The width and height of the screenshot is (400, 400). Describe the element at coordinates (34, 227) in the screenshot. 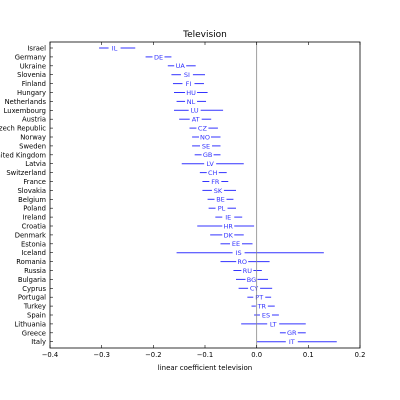

I see `country-label: Croatia` at that location.